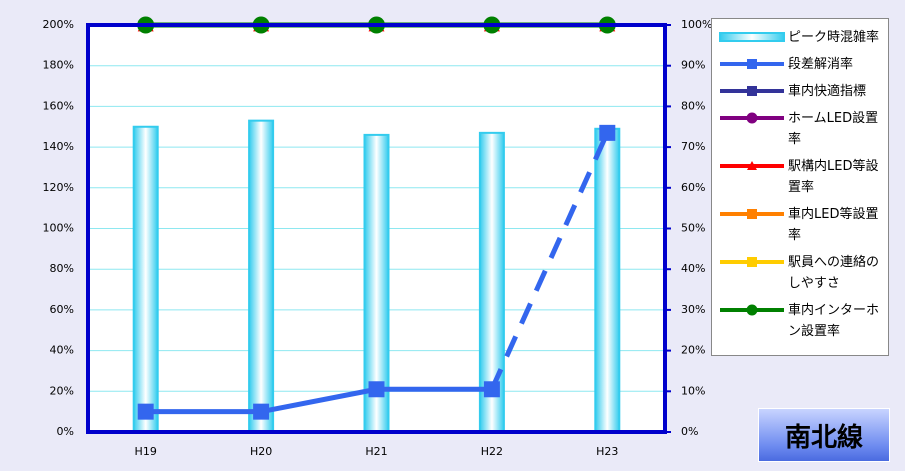 This screenshot has width=905, height=471. What do you see at coordinates (58, 105) in the screenshot?
I see `y-tick-label: 160%` at bounding box center [58, 105].